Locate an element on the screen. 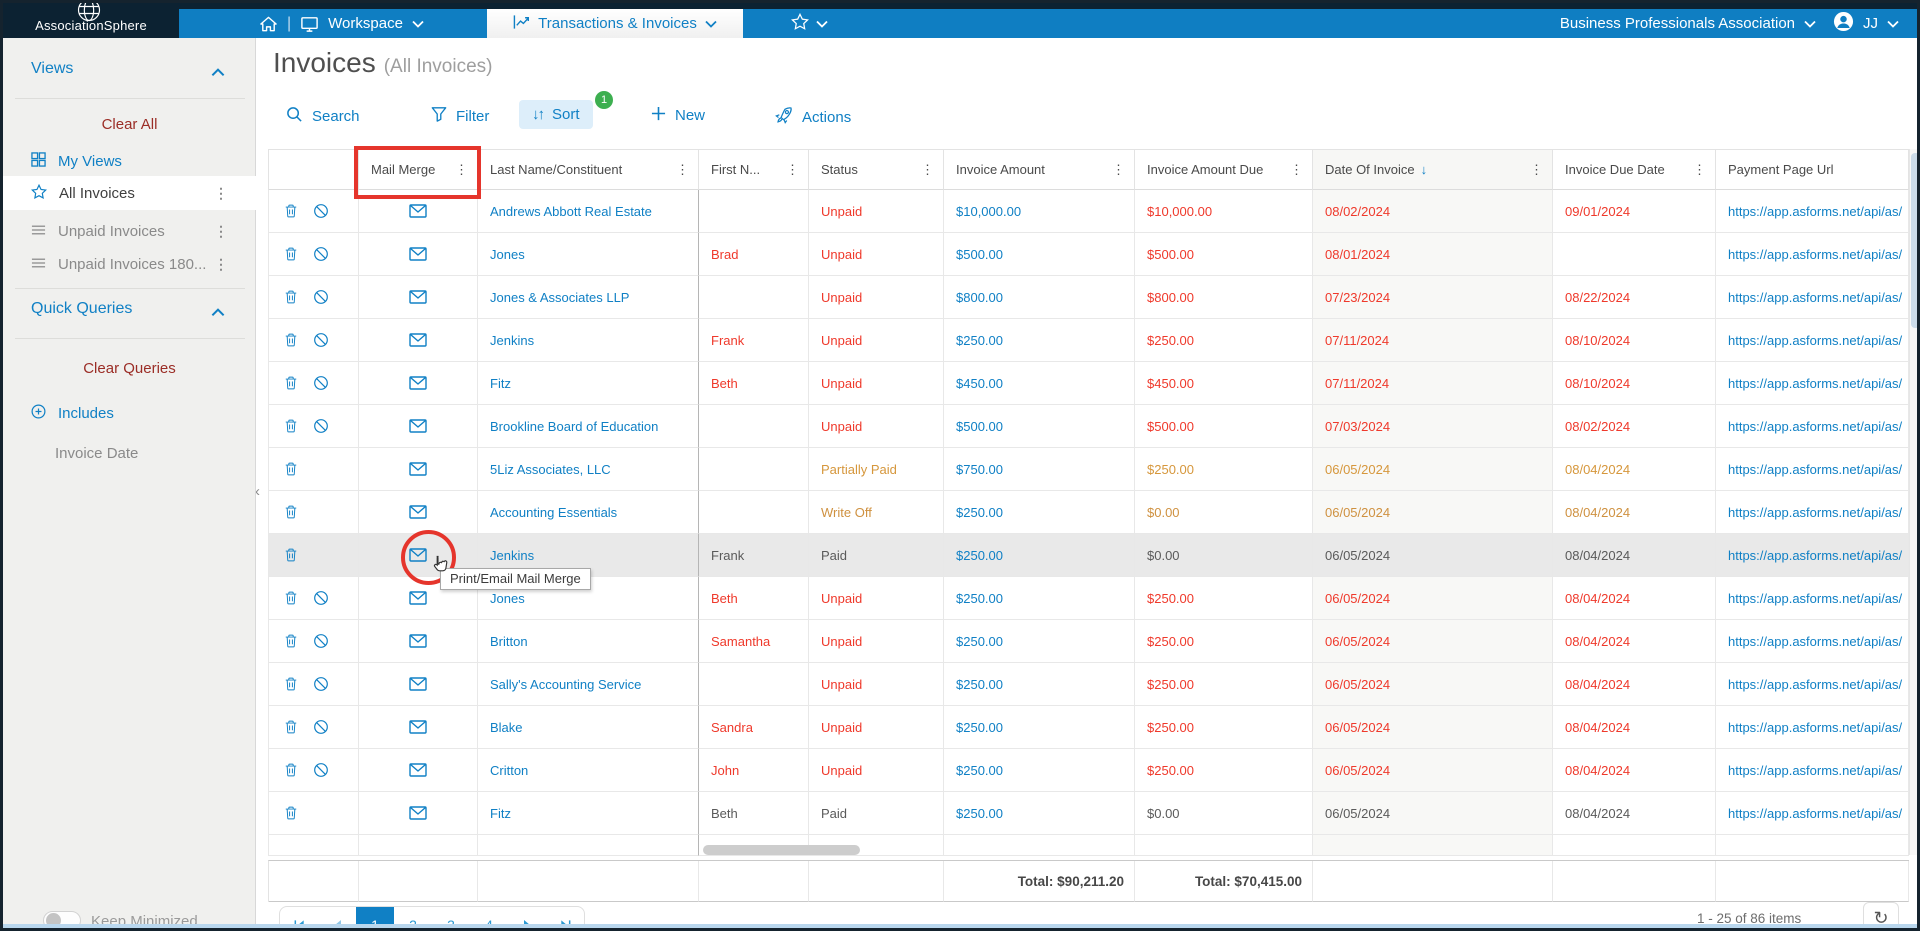 This screenshot has height=931, width=1920. user-initials: JJ is located at coordinates (1870, 23).